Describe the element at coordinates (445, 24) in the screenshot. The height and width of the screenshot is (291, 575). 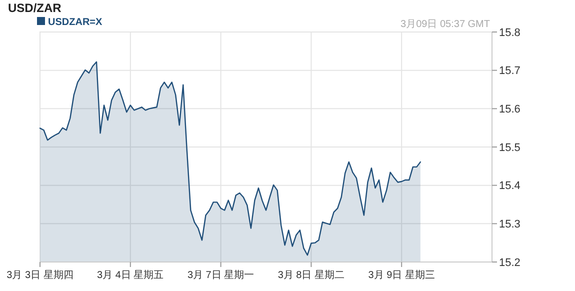
I see `text: 3月09日 05:37 GMT` at that location.